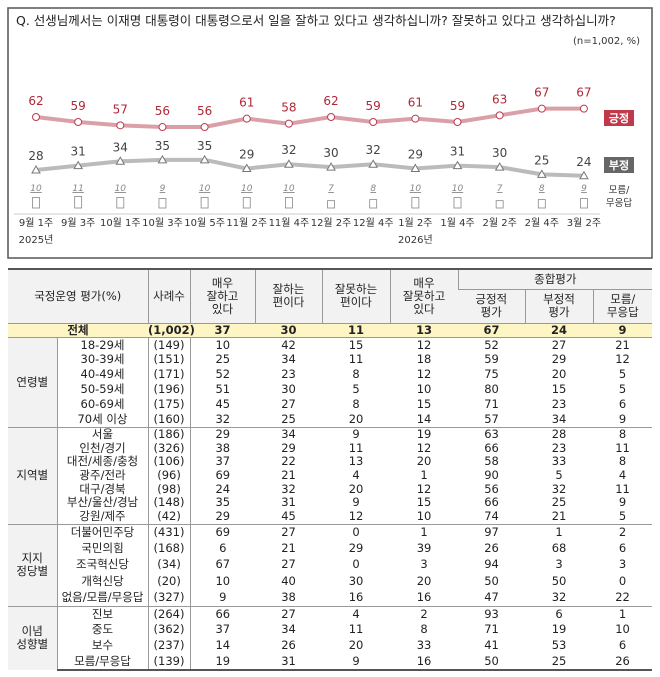 The height and width of the screenshot is (677, 660). I want to click on table-row: 부산/울산/경남 (148) 35 31 9 15 66 25 9, so click(330, 503).